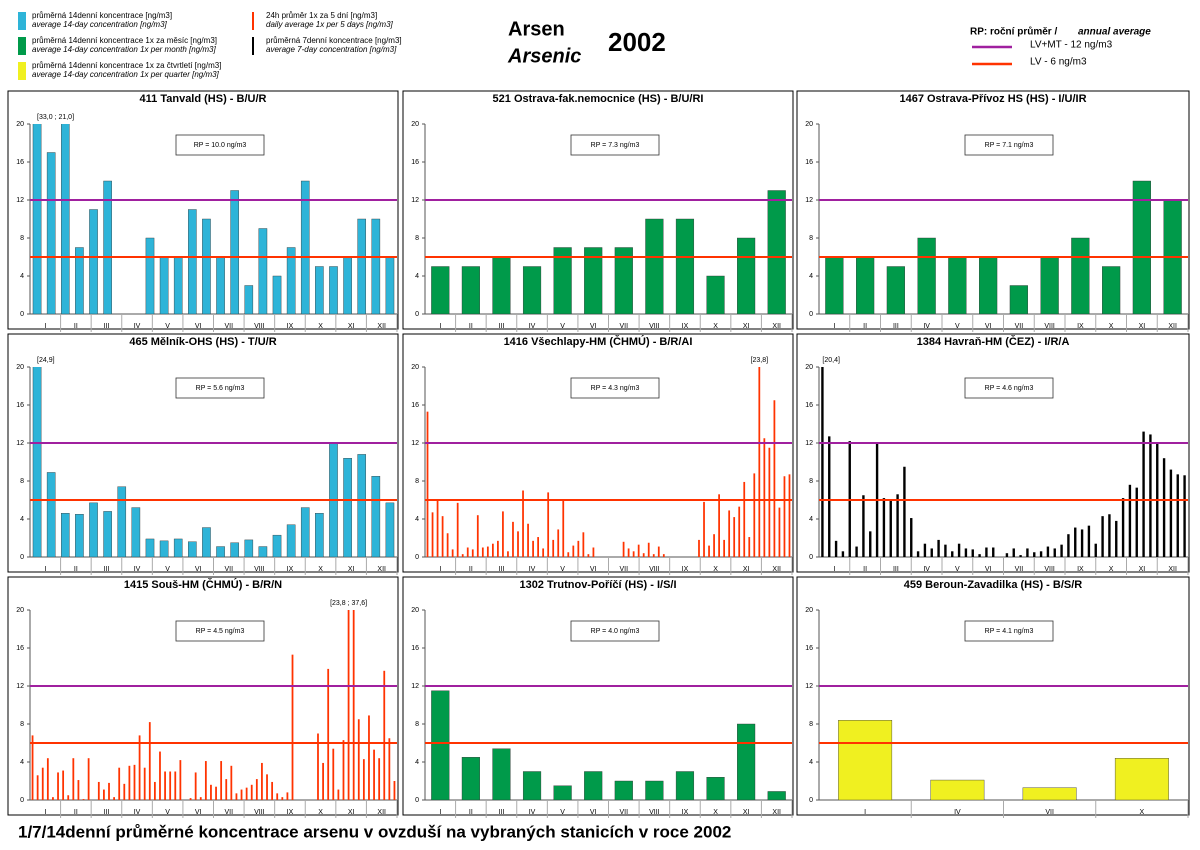 This screenshot has height=850, width=1200. Describe the element at coordinates (440, 326) in the screenshot. I see `x-tick-label: I` at that location.